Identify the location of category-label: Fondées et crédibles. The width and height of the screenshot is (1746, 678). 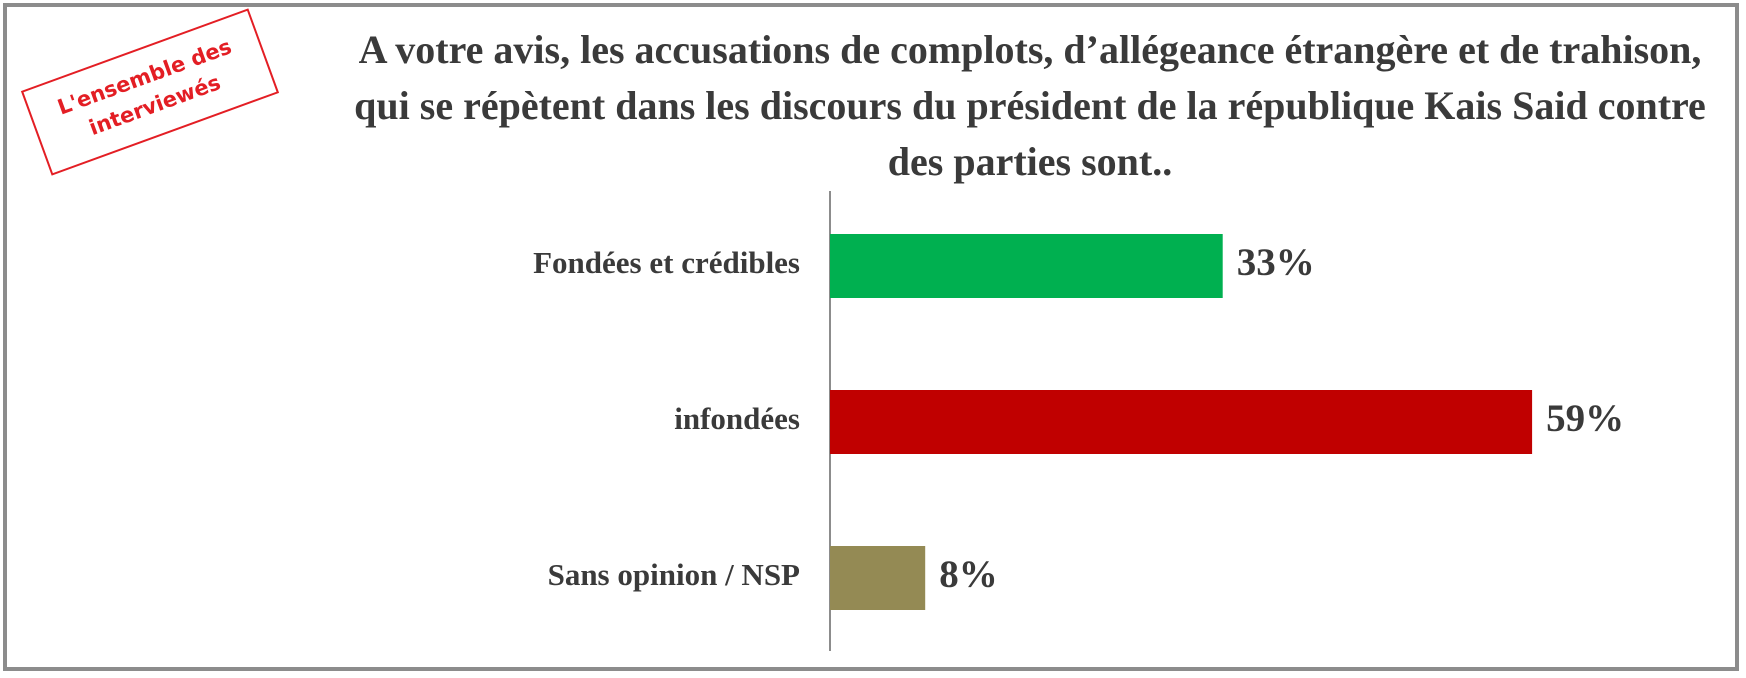
(666, 262).